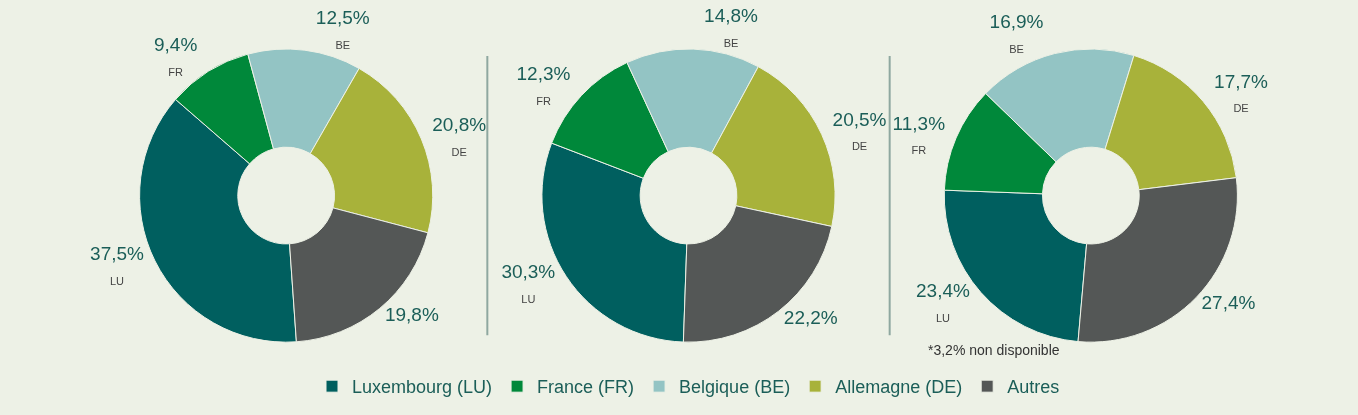  Describe the element at coordinates (1228, 302) in the screenshot. I see `data-label: 27,4%` at that location.